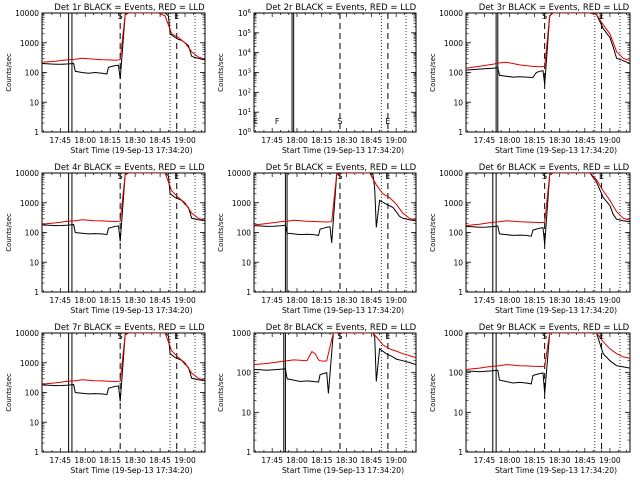 The height and width of the screenshot is (480, 640). What do you see at coordinates (341, 8) in the screenshot?
I see `panel-title: Det 2r BLACK = Events, RED = LLD` at bounding box center [341, 8].